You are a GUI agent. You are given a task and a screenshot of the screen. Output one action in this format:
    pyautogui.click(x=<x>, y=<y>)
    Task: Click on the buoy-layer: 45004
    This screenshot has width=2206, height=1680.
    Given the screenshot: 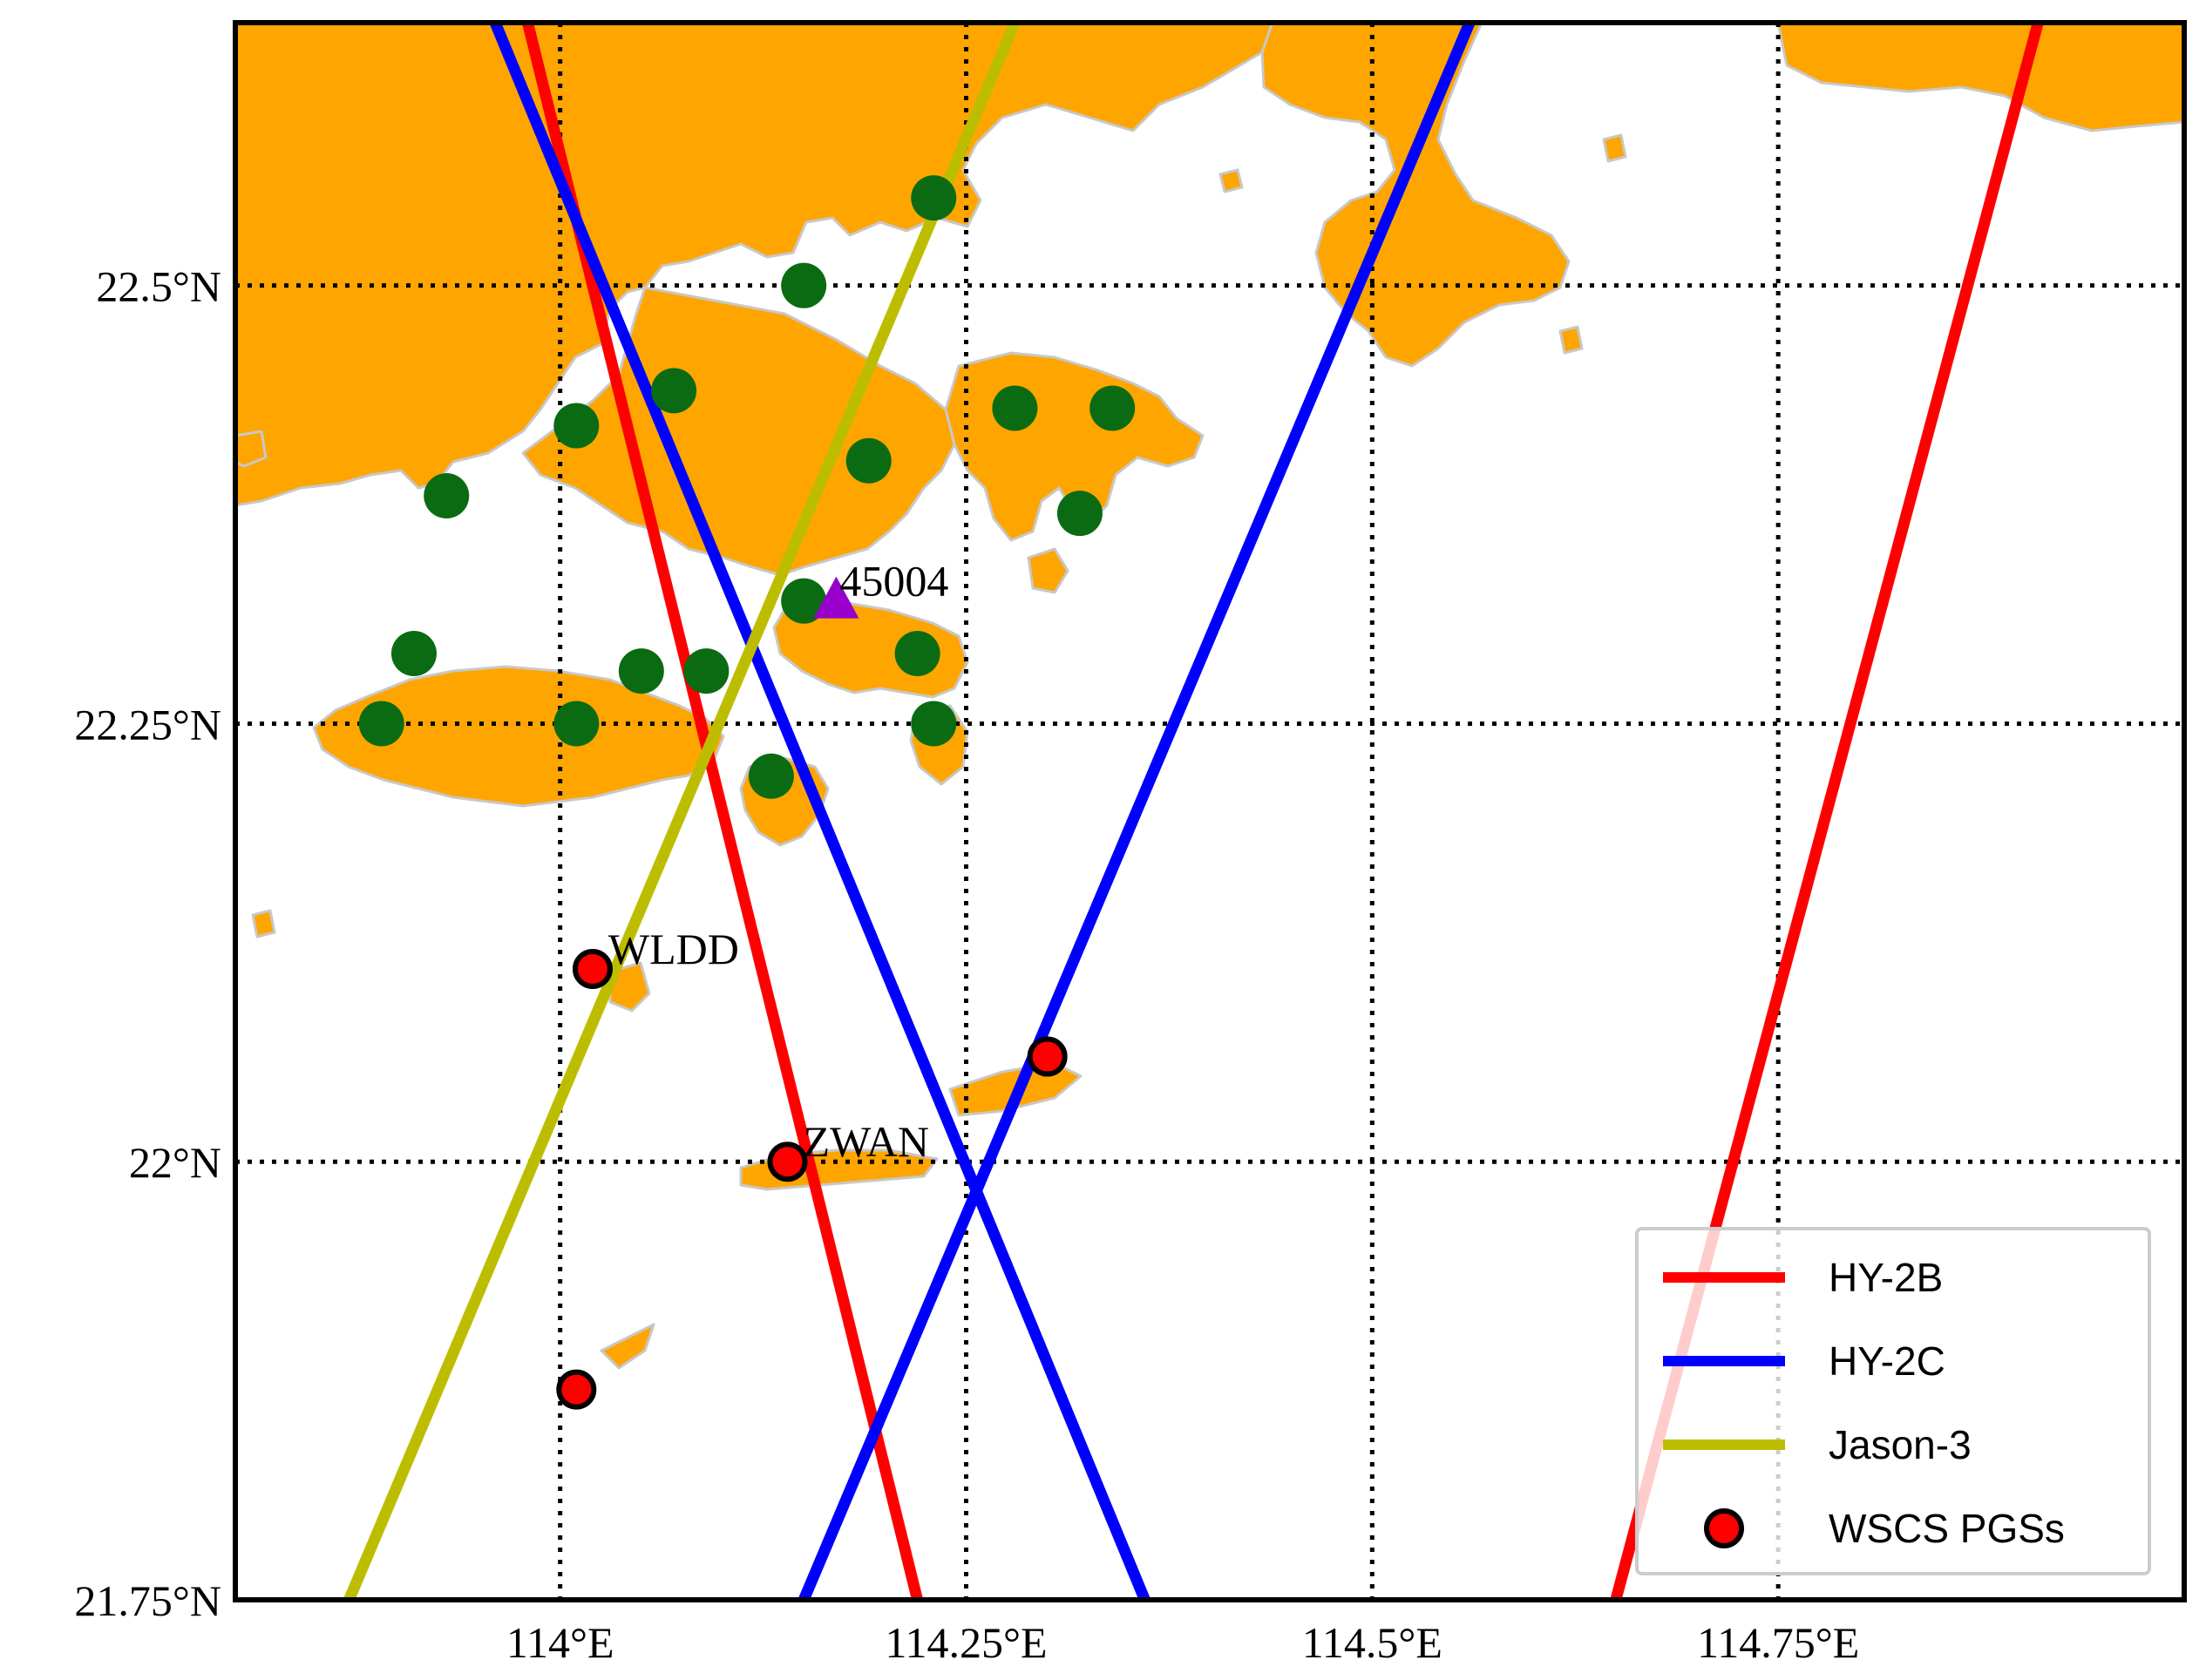 What is the action you would take?
    pyautogui.click(x=880, y=588)
    